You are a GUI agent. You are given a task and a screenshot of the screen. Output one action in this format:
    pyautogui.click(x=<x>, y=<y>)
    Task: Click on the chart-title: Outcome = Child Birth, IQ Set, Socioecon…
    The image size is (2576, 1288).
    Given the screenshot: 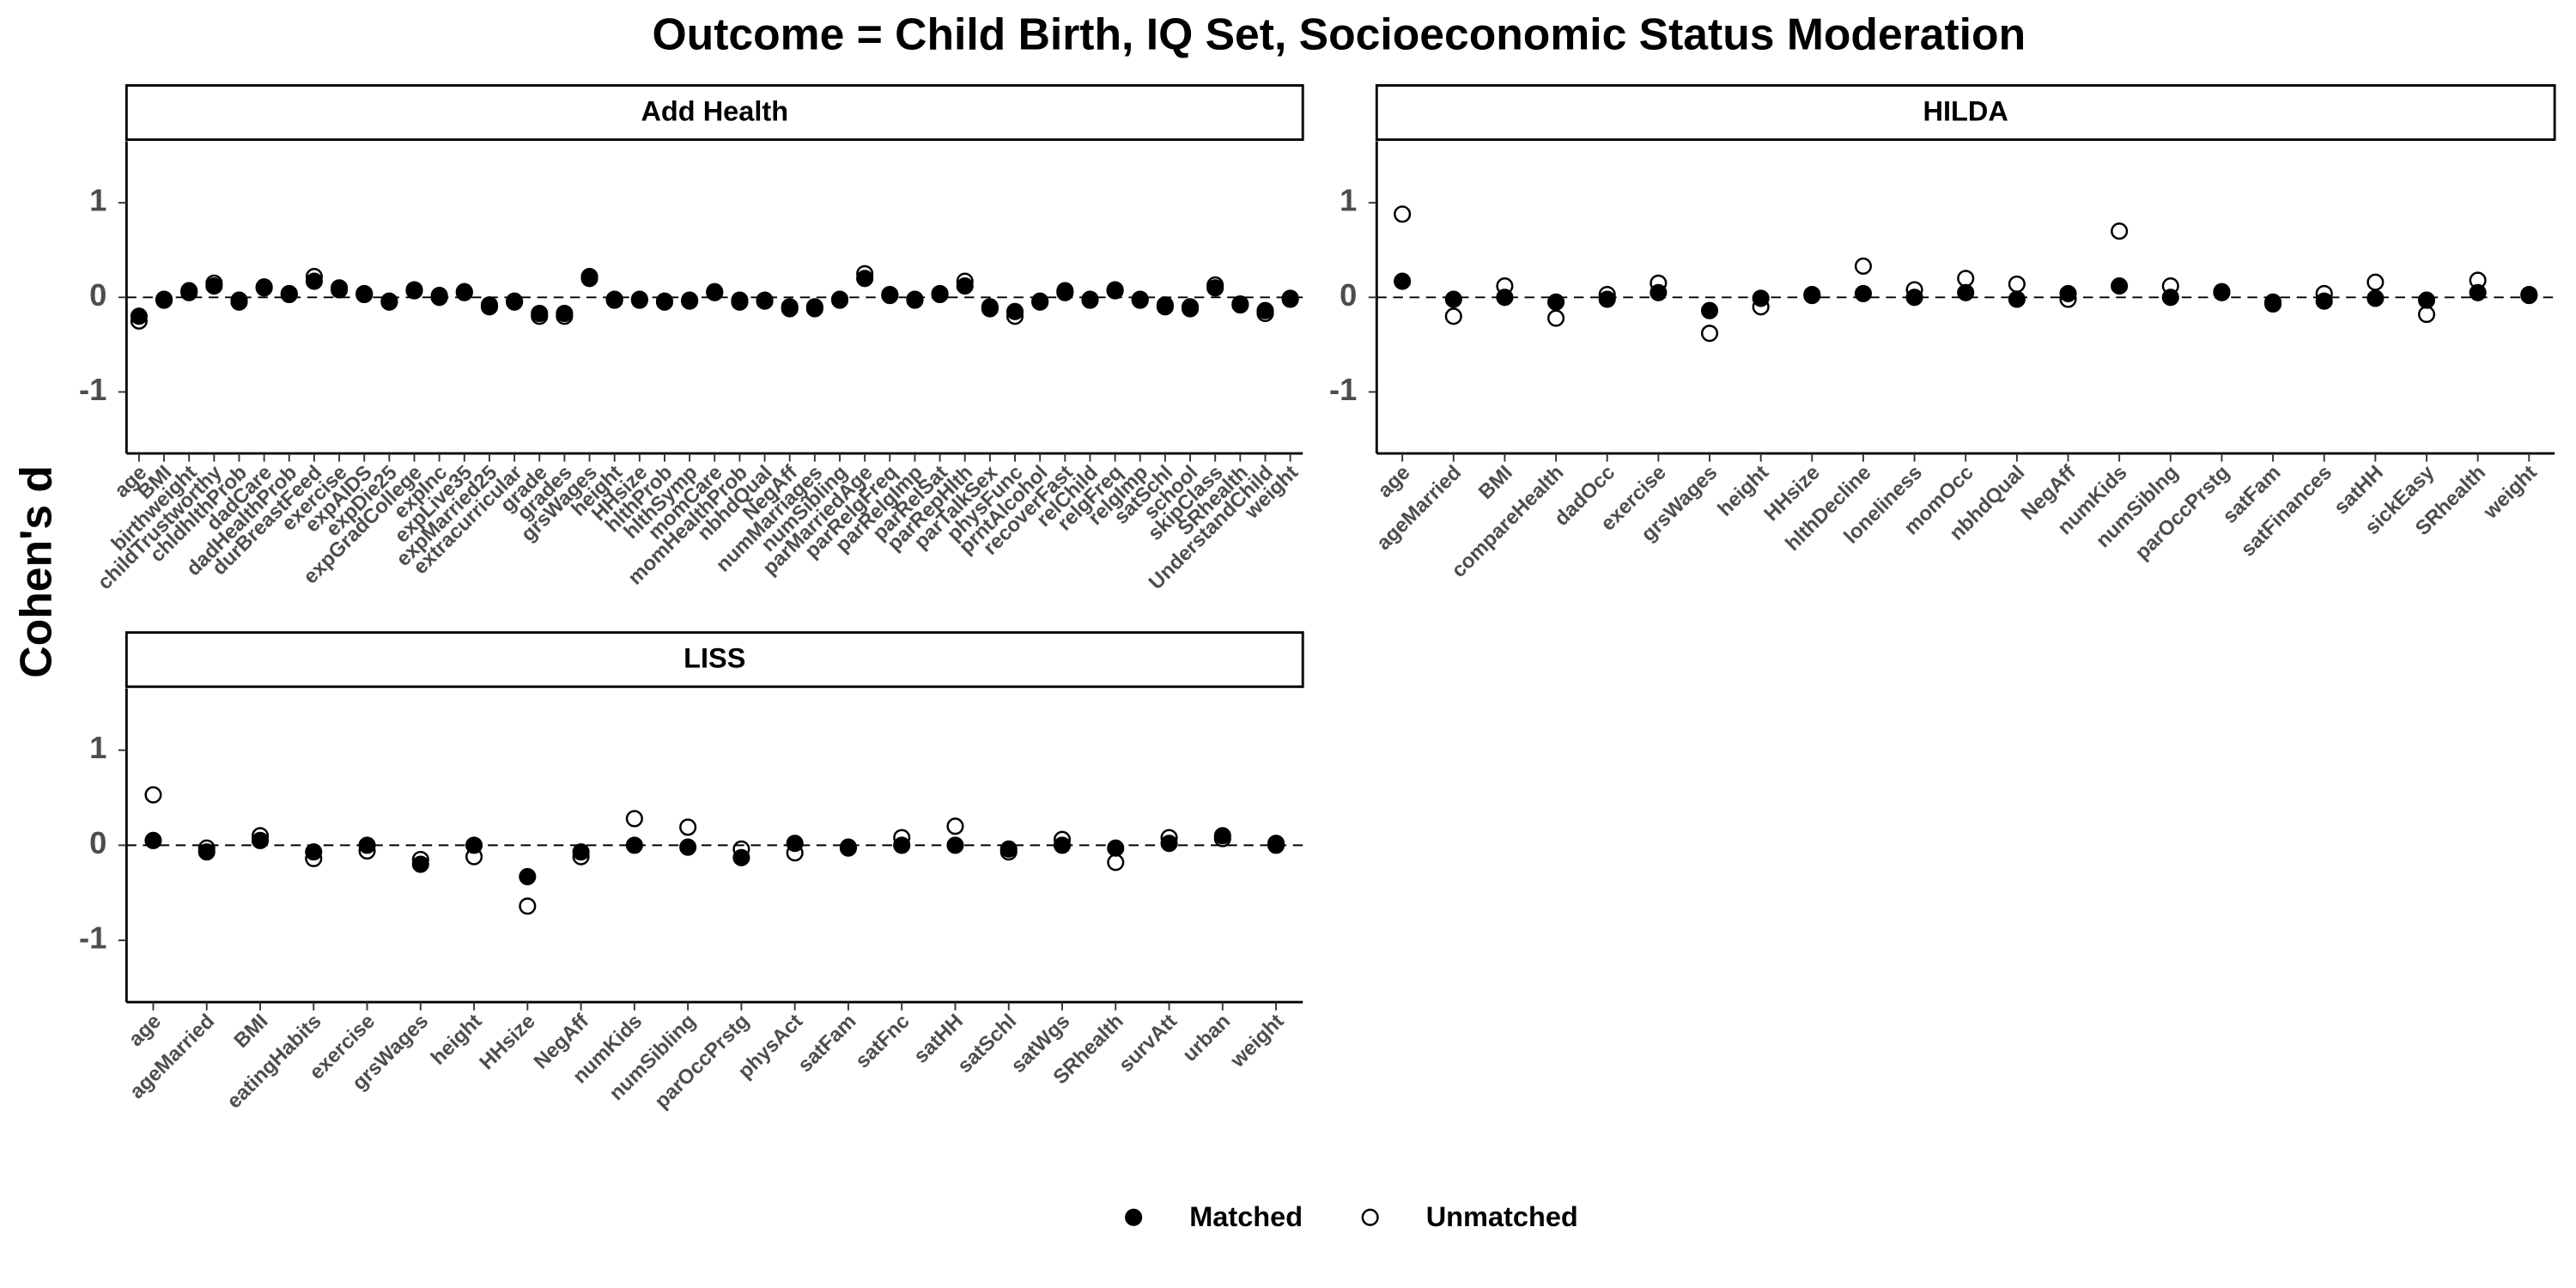 What is the action you would take?
    pyautogui.click(x=1339, y=34)
    